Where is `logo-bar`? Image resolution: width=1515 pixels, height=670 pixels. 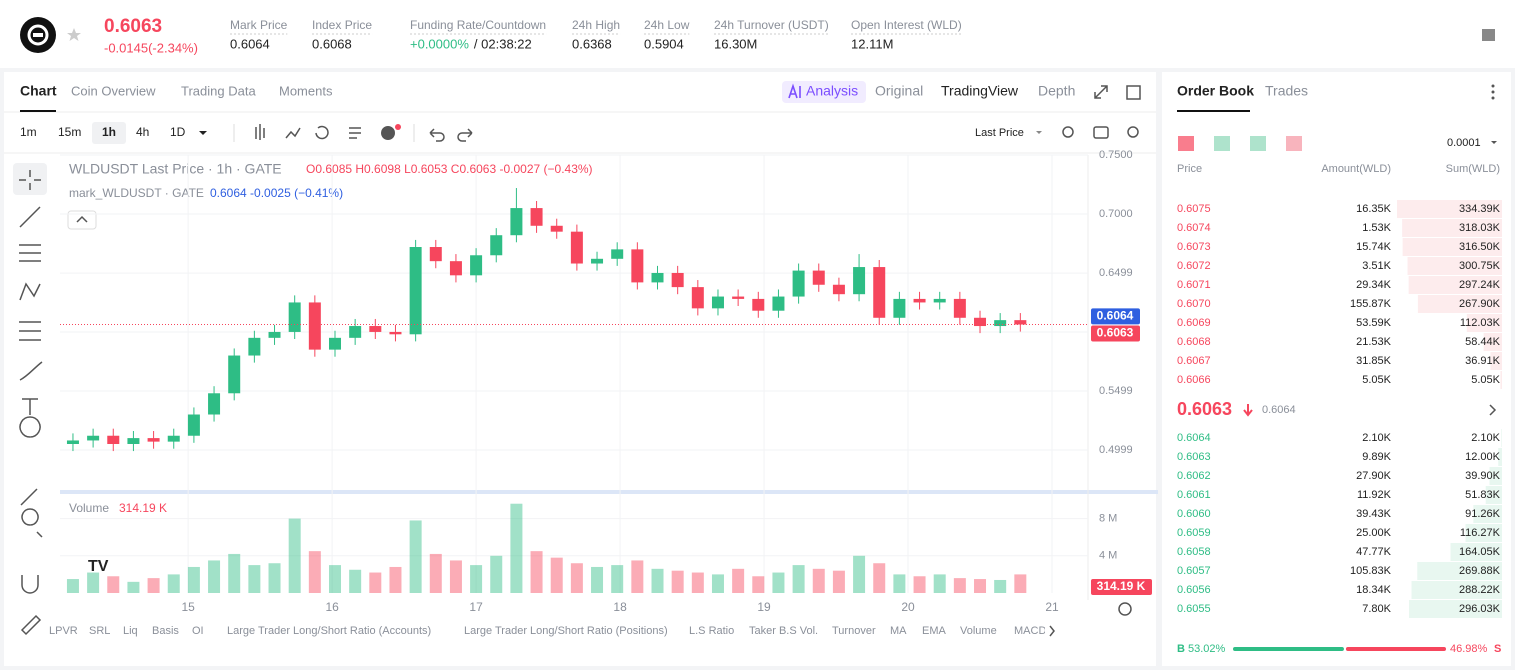 logo-bar is located at coordinates (38, 35).